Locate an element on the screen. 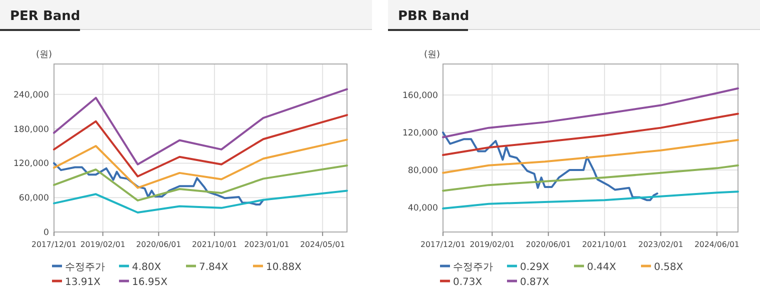 This screenshot has width=760, height=299. y-tick-label: 80,000 is located at coordinates (423, 171).